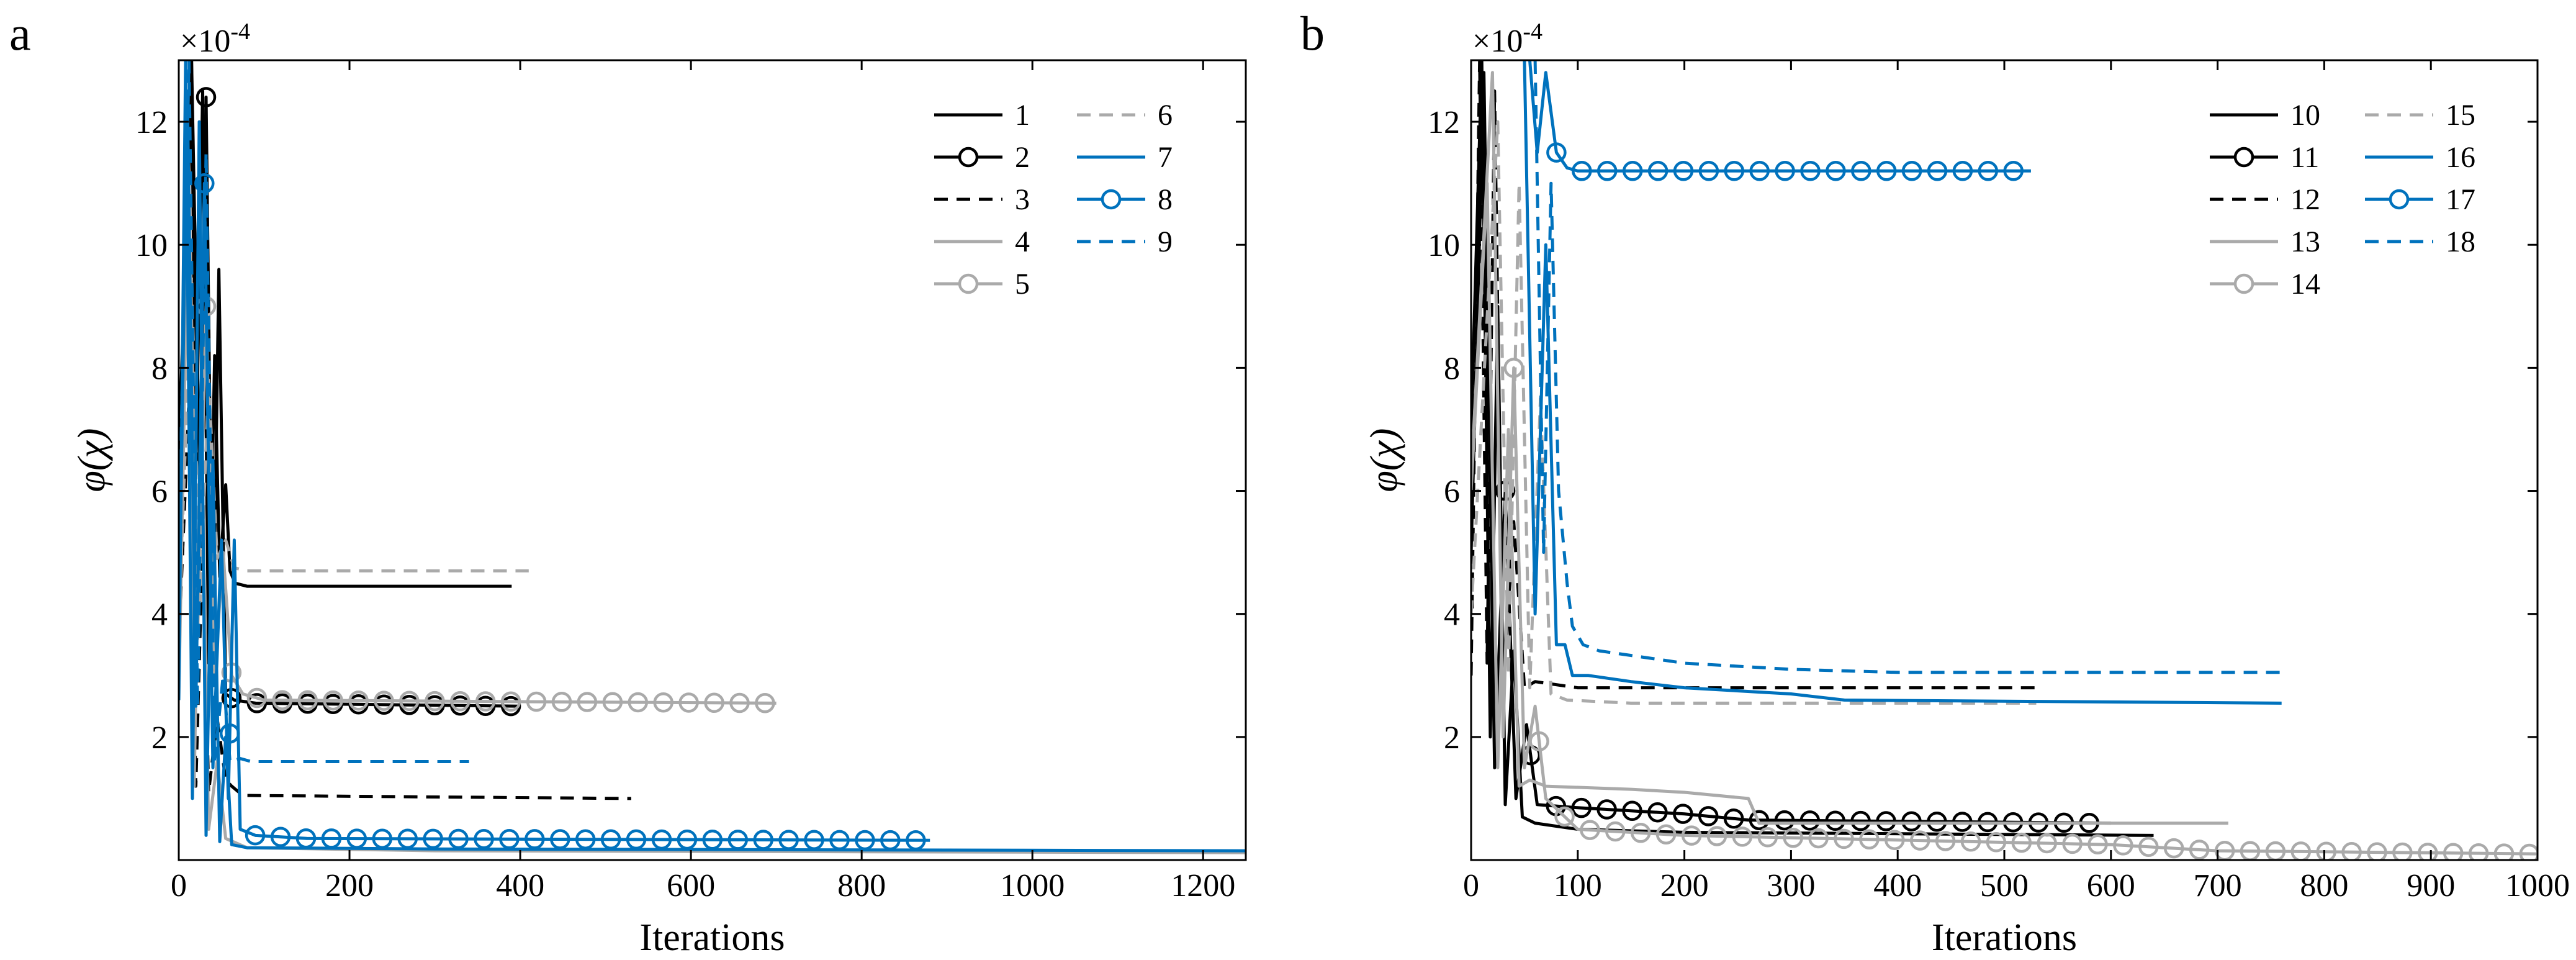 Image resolution: width=2576 pixels, height=960 pixels. Describe the element at coordinates (1022, 115) in the screenshot. I see `legend-label-1: 1` at that location.